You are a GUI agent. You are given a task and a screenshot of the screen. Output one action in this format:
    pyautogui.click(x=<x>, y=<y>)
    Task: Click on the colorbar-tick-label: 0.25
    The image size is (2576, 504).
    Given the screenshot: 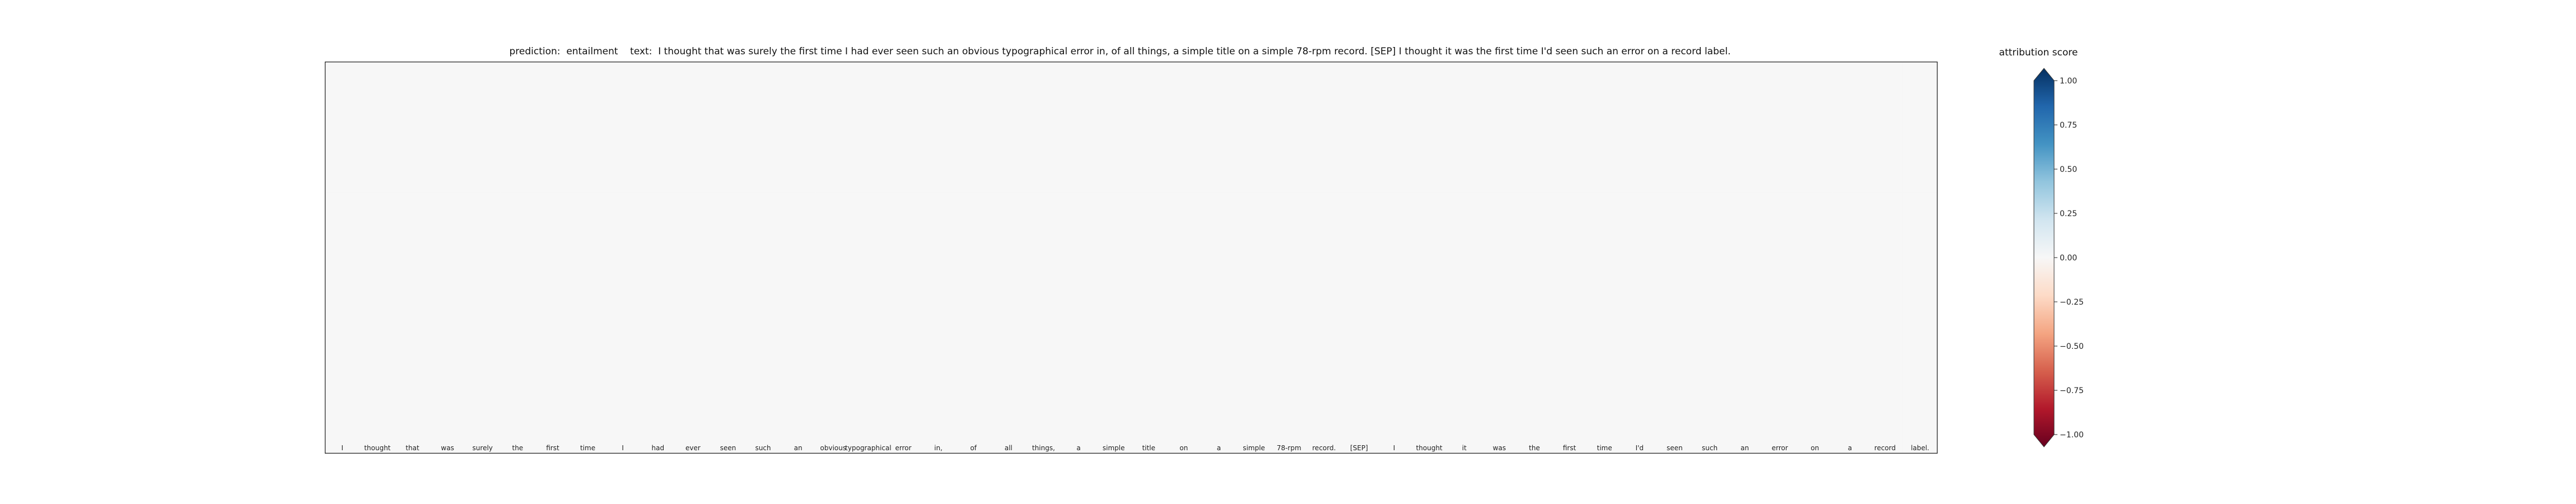 What is the action you would take?
    pyautogui.click(x=2068, y=214)
    